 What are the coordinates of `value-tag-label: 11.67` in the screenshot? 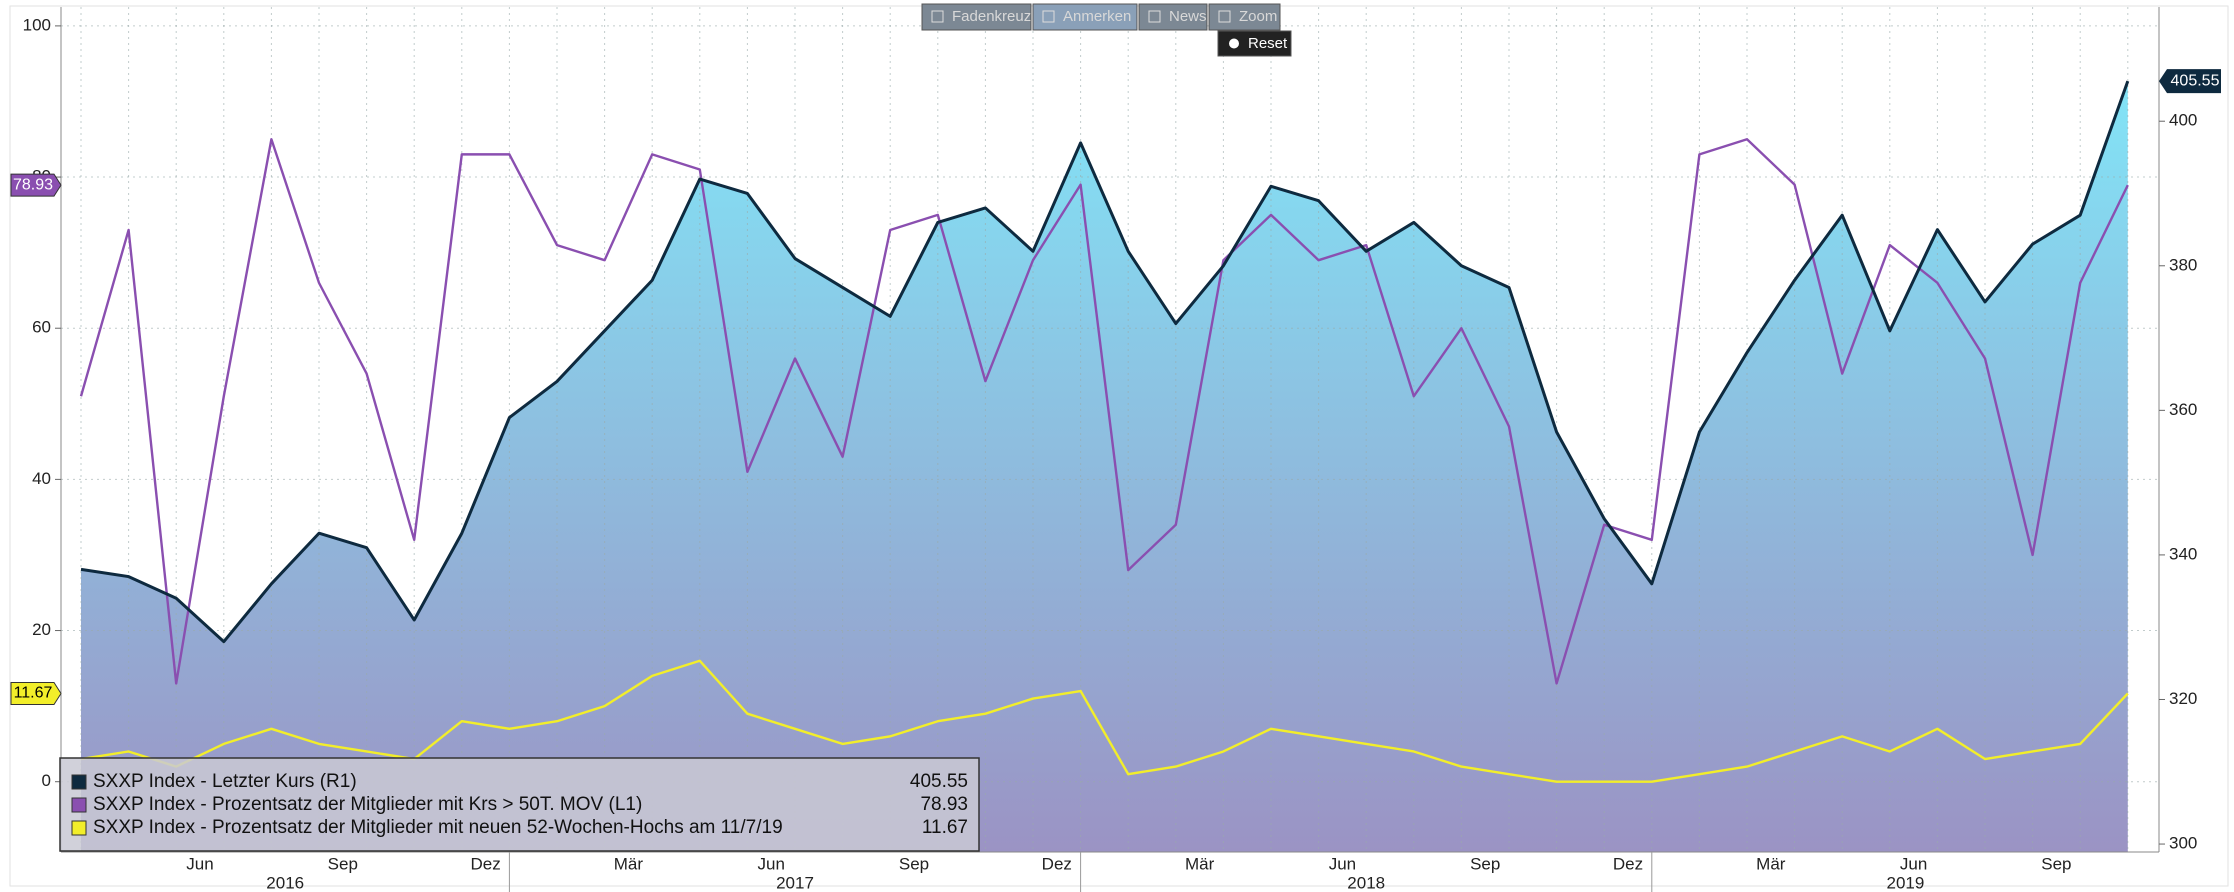 It's located at (33, 693).